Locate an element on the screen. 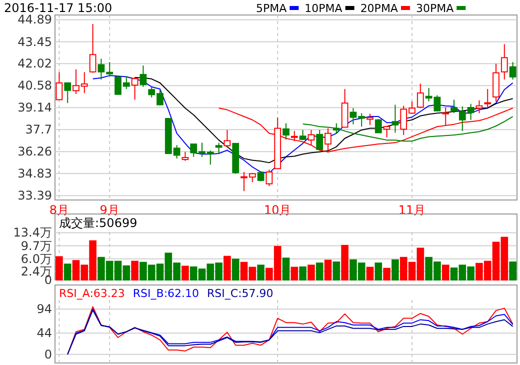 The width and height of the screenshot is (520, 365). y-tick-label: 13.4万 is located at coordinates (32, 233).